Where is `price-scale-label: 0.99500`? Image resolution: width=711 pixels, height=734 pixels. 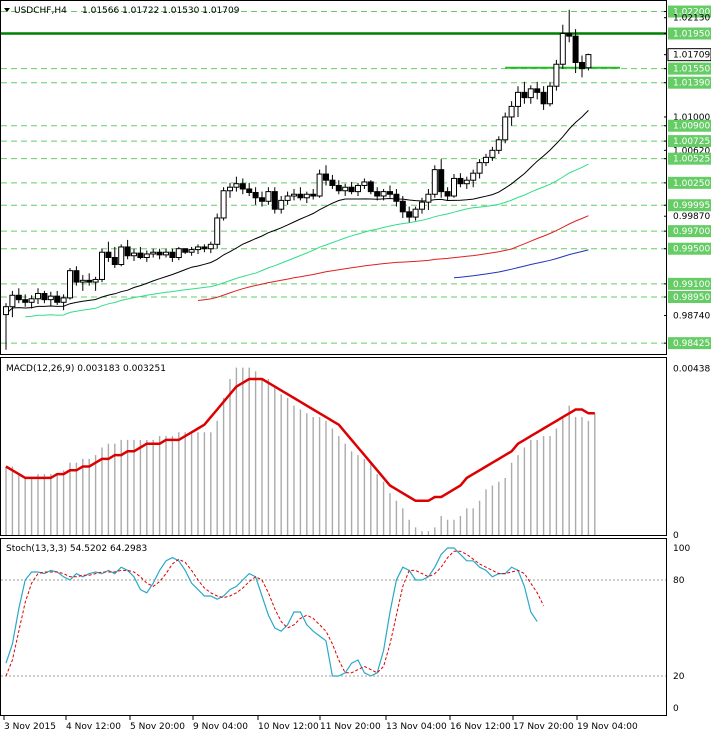
price-scale-label: 0.99500 is located at coordinates (691, 250).